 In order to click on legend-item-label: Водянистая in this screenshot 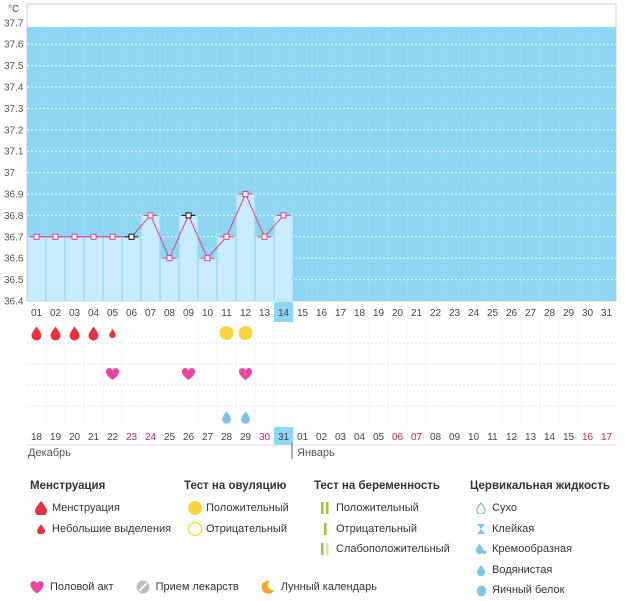, I will do `click(522, 569)`.